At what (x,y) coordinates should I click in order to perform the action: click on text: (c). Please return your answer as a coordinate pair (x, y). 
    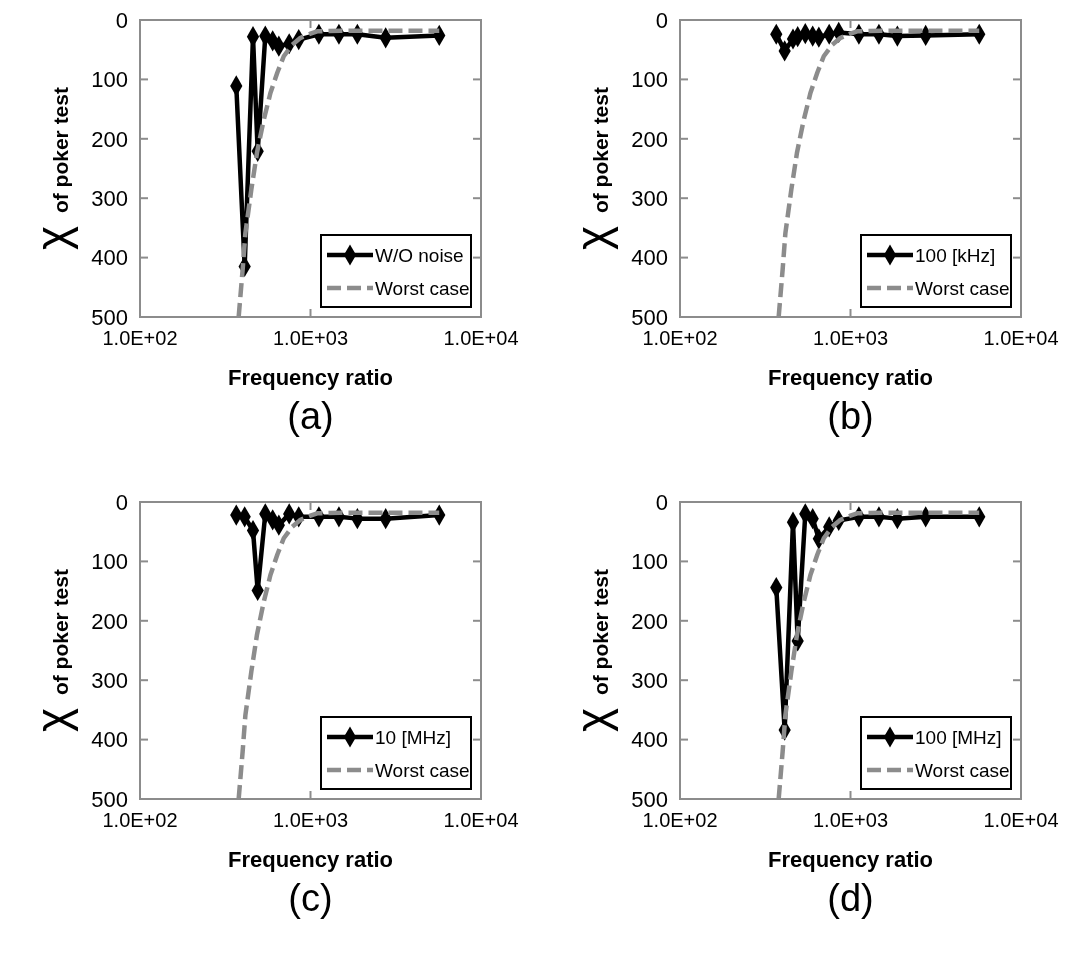
    Looking at the image, I should click on (310, 898).